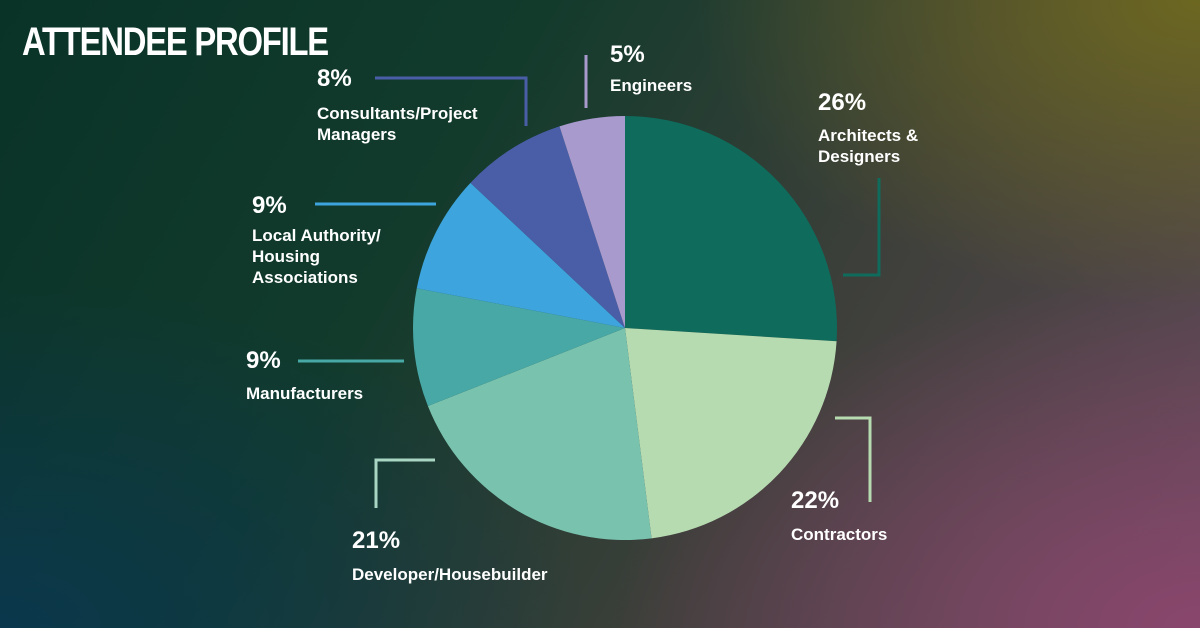 The image size is (1200, 628). I want to click on pie-slice-manufacturers, so click(519, 347).